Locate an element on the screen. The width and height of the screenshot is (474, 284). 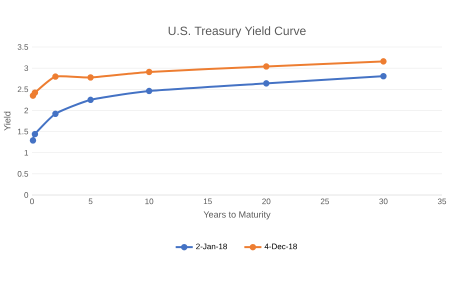
legend-label: 4-Dec-18 is located at coordinates (280, 247).